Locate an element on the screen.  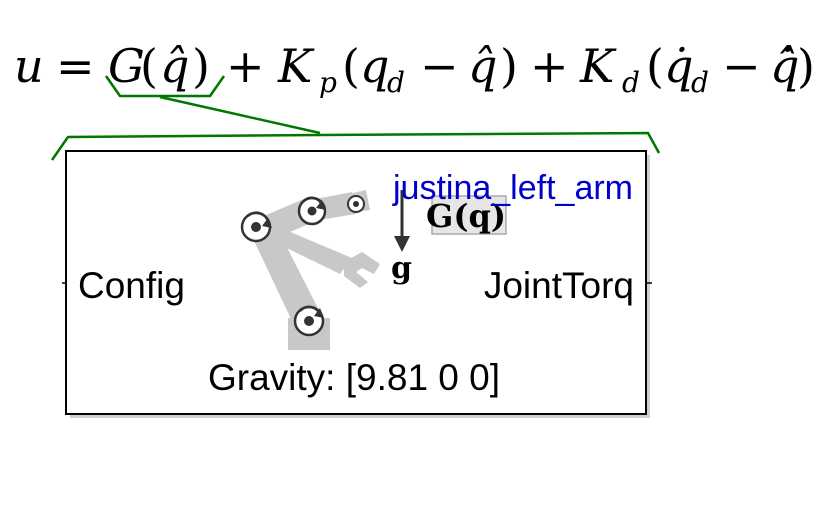
block-name: justina_left_arm is located at coordinates (512, 188).